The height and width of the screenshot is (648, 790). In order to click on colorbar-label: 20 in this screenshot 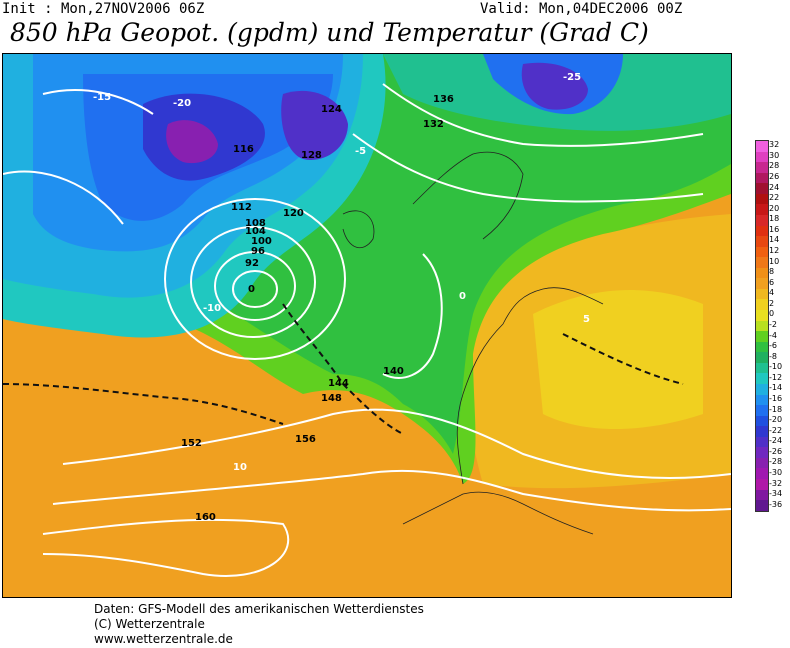, I will do `click(774, 208)`.